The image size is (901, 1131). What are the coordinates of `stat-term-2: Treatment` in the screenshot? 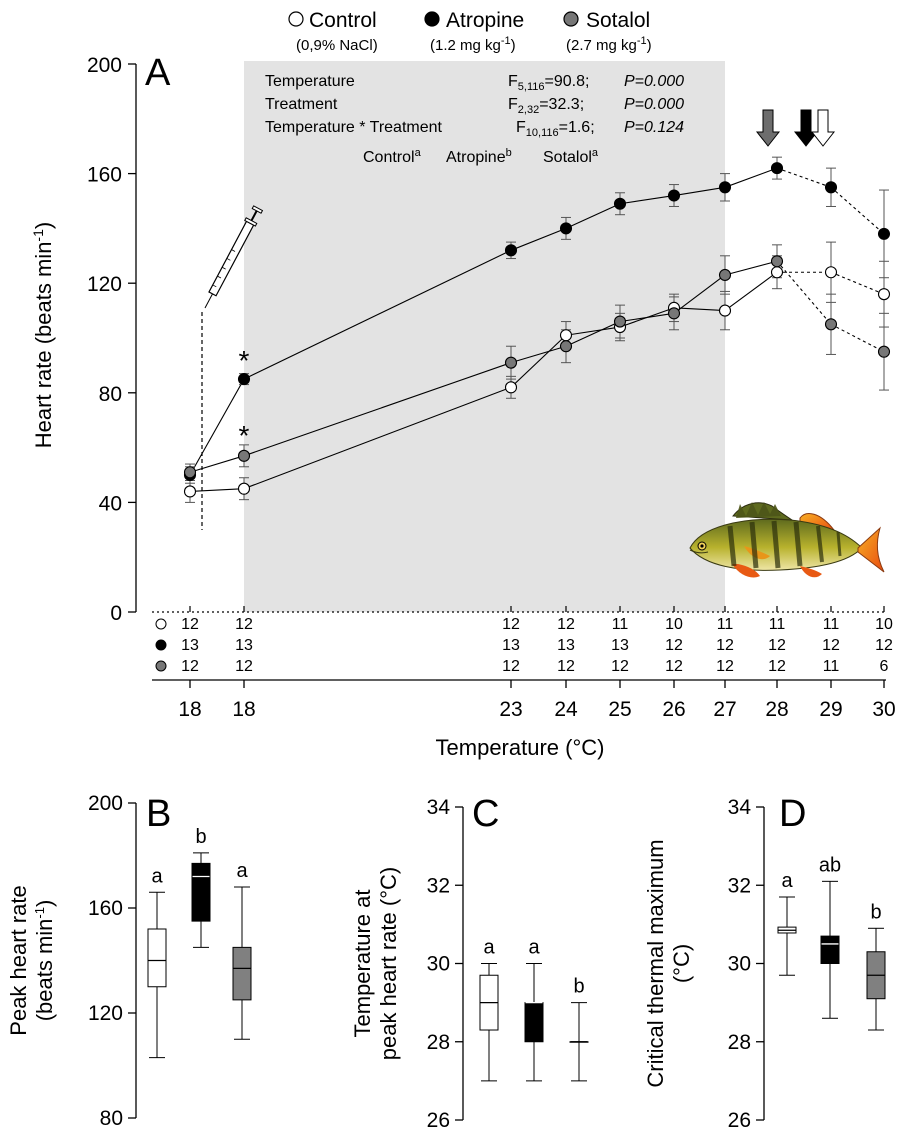 It's located at (301, 104).